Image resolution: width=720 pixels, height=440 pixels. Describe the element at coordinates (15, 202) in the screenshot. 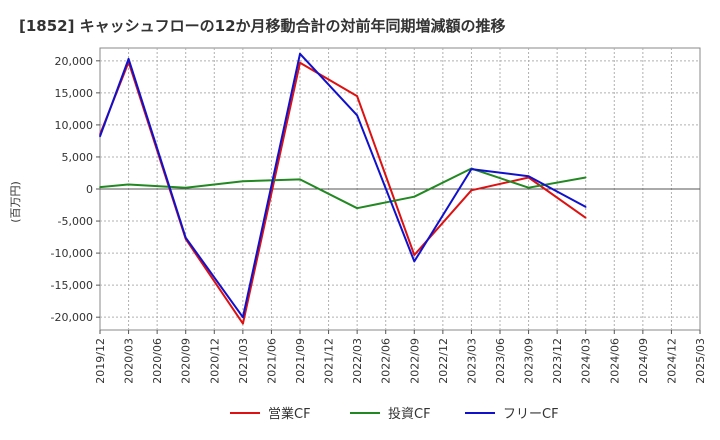

I see `y-axis-label: (百万円)` at that location.